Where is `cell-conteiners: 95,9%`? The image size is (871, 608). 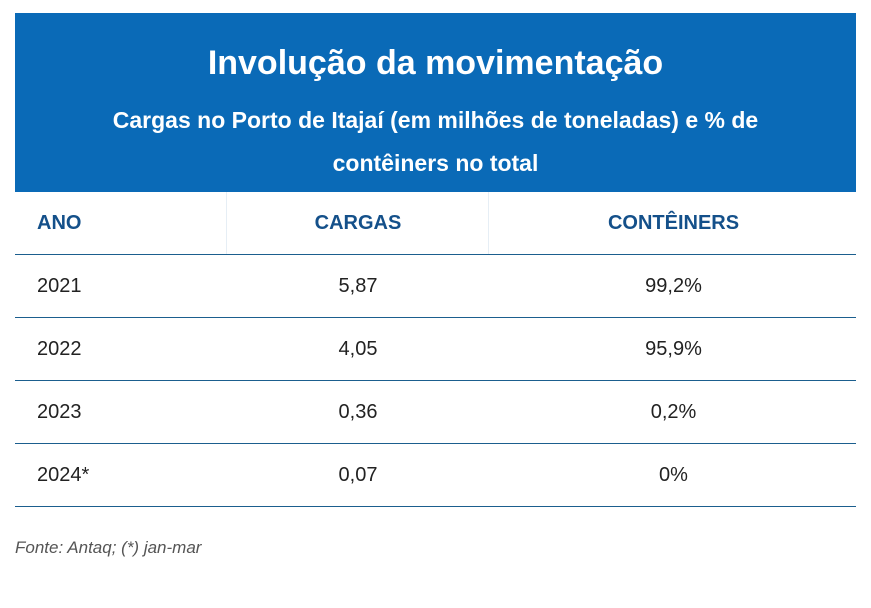 cell-conteiners: 95,9% is located at coordinates (673, 349).